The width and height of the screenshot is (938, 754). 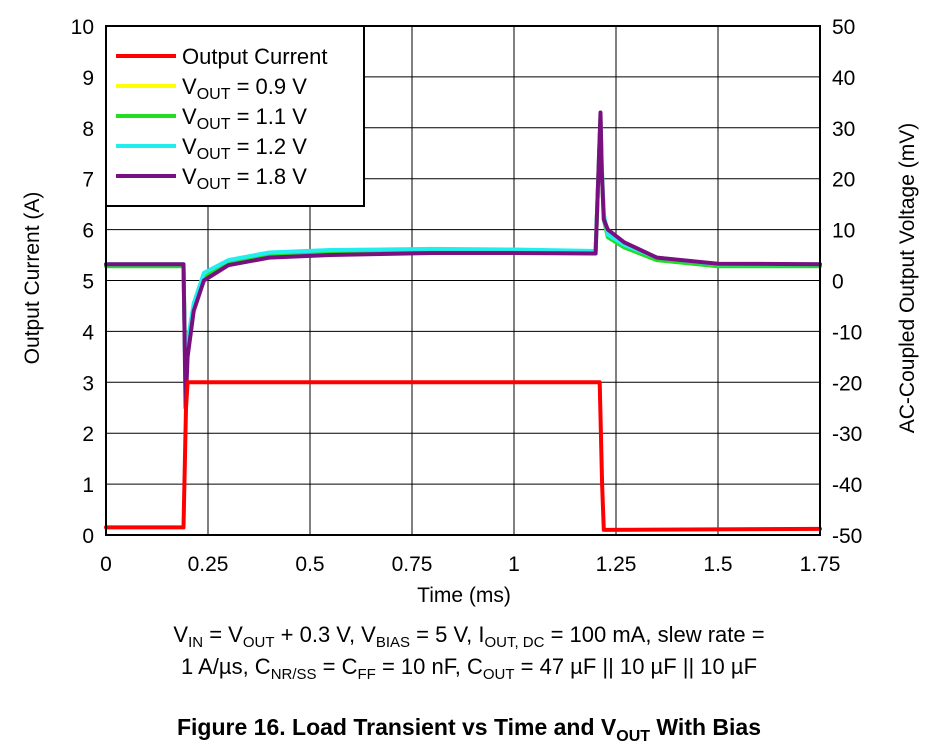 What do you see at coordinates (88, 282) in the screenshot?
I see `y-tick-label-left: 5` at bounding box center [88, 282].